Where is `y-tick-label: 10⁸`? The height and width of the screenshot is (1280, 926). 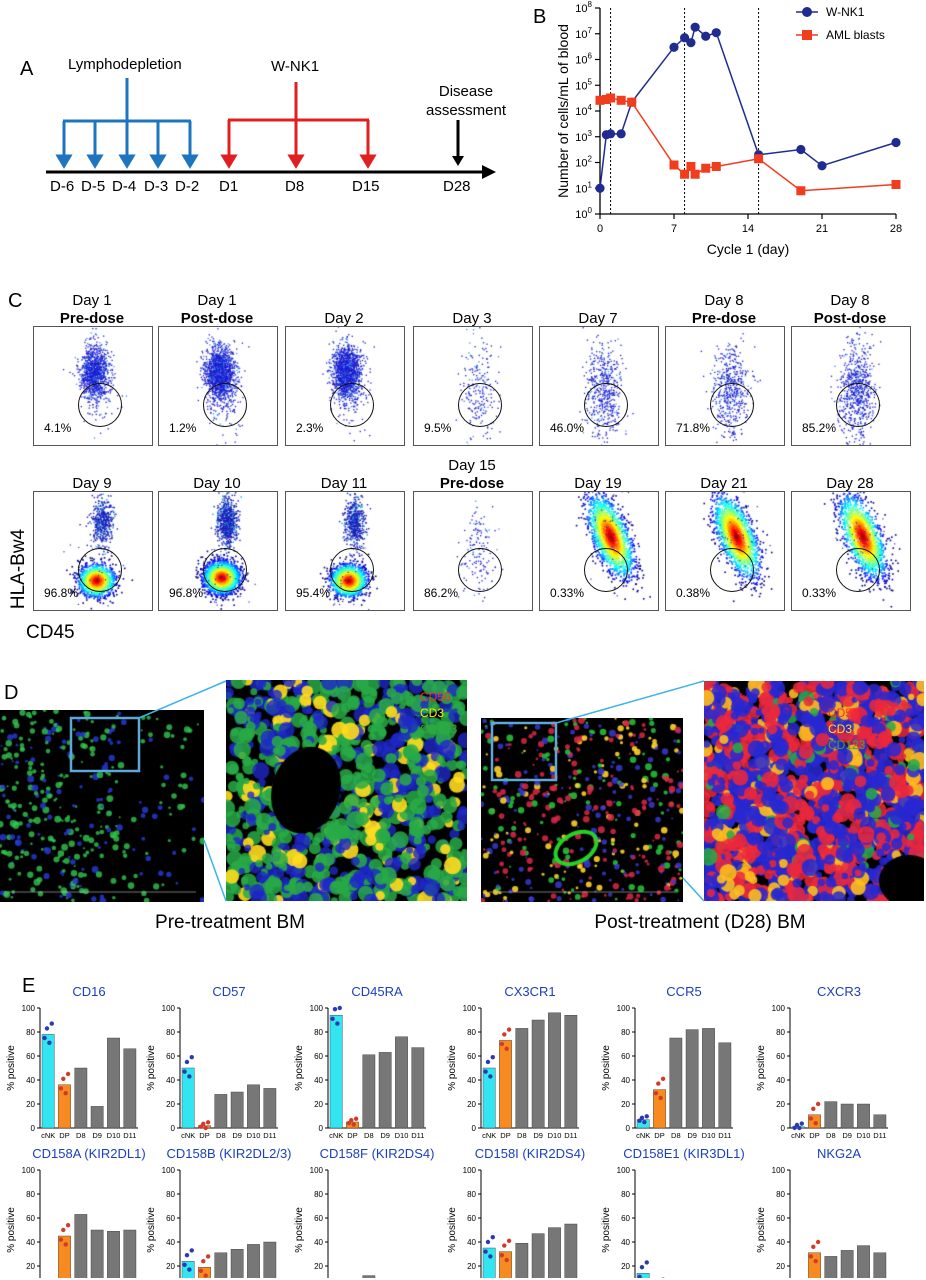 y-tick-label: 10⁸ is located at coordinates (583, 7).